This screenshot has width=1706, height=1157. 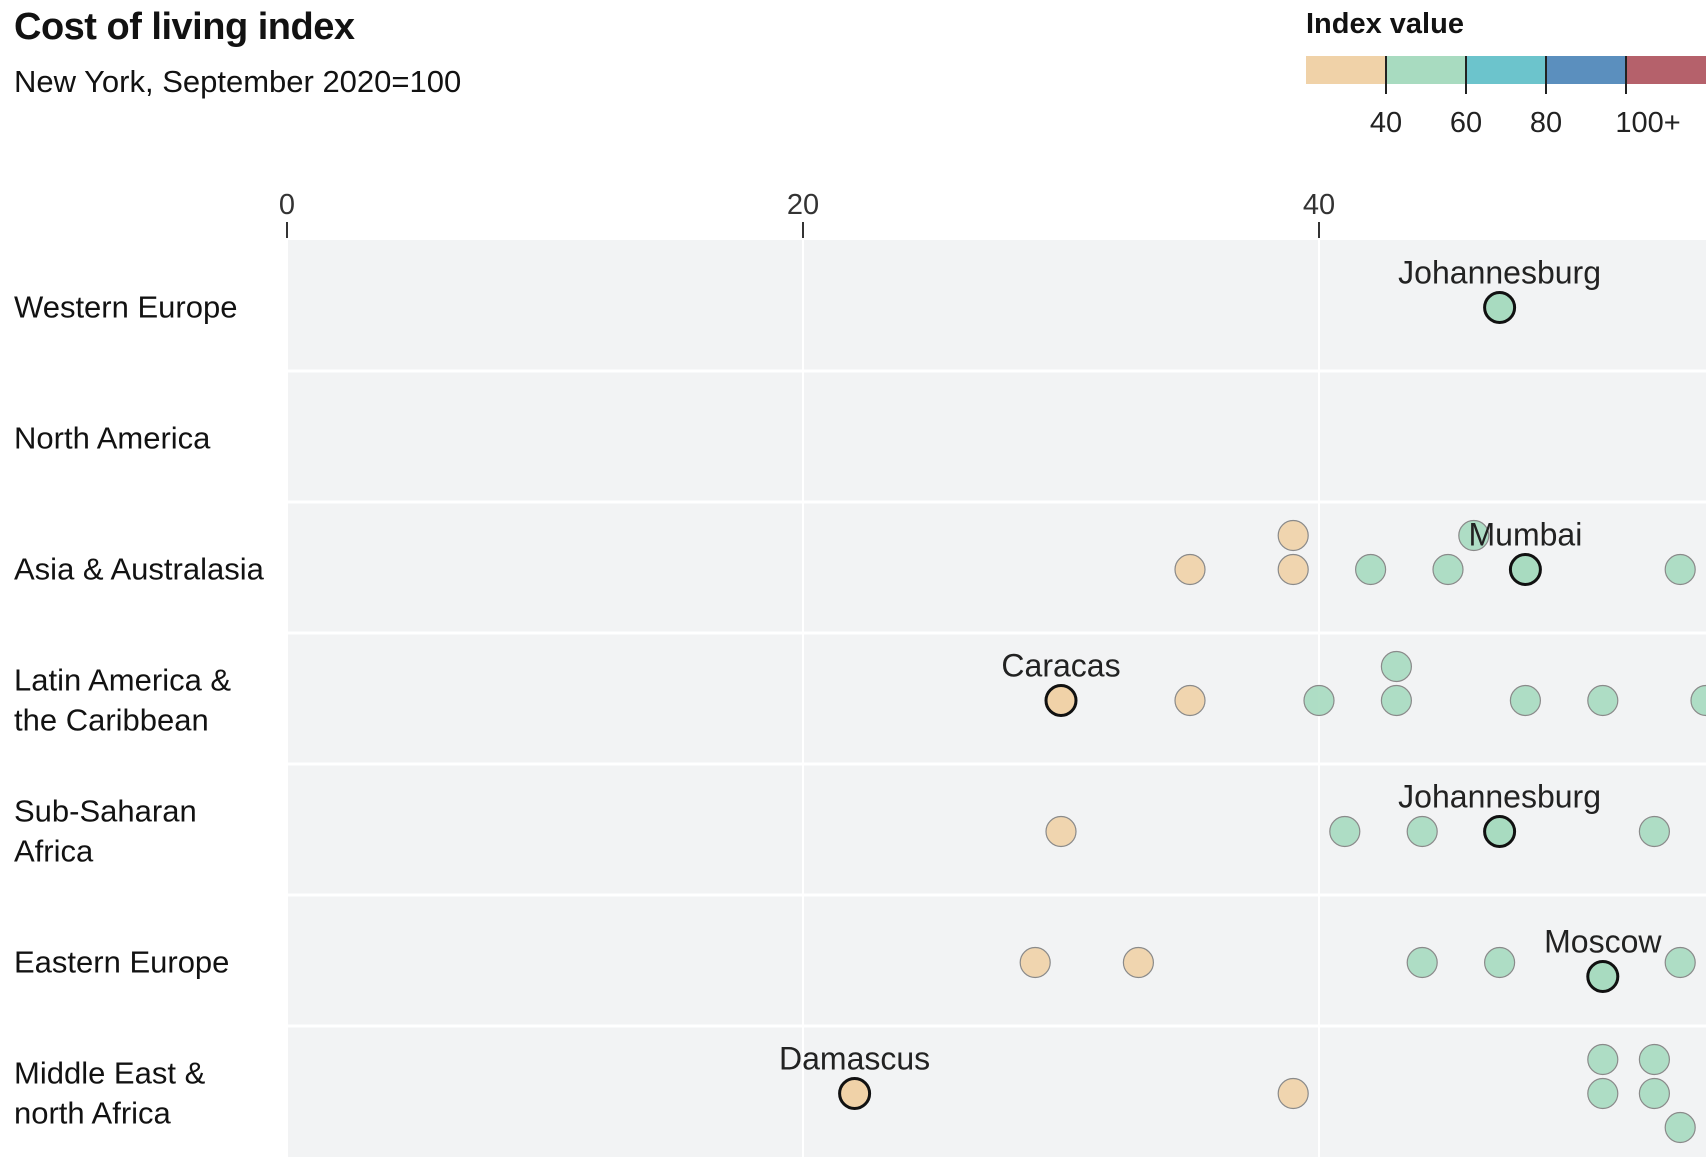 What do you see at coordinates (803, 205) in the screenshot?
I see `x-tick-label: 20` at bounding box center [803, 205].